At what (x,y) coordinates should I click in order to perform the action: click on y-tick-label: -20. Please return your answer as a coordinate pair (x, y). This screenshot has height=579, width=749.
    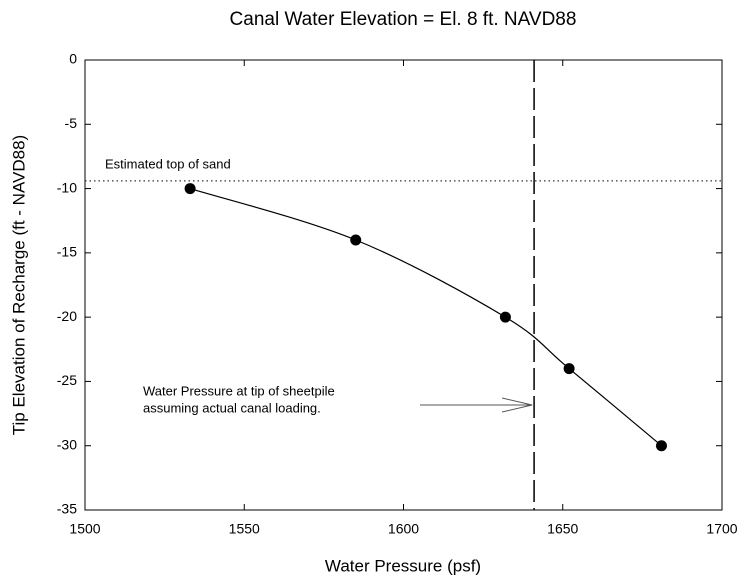
    Looking at the image, I should click on (67, 316).